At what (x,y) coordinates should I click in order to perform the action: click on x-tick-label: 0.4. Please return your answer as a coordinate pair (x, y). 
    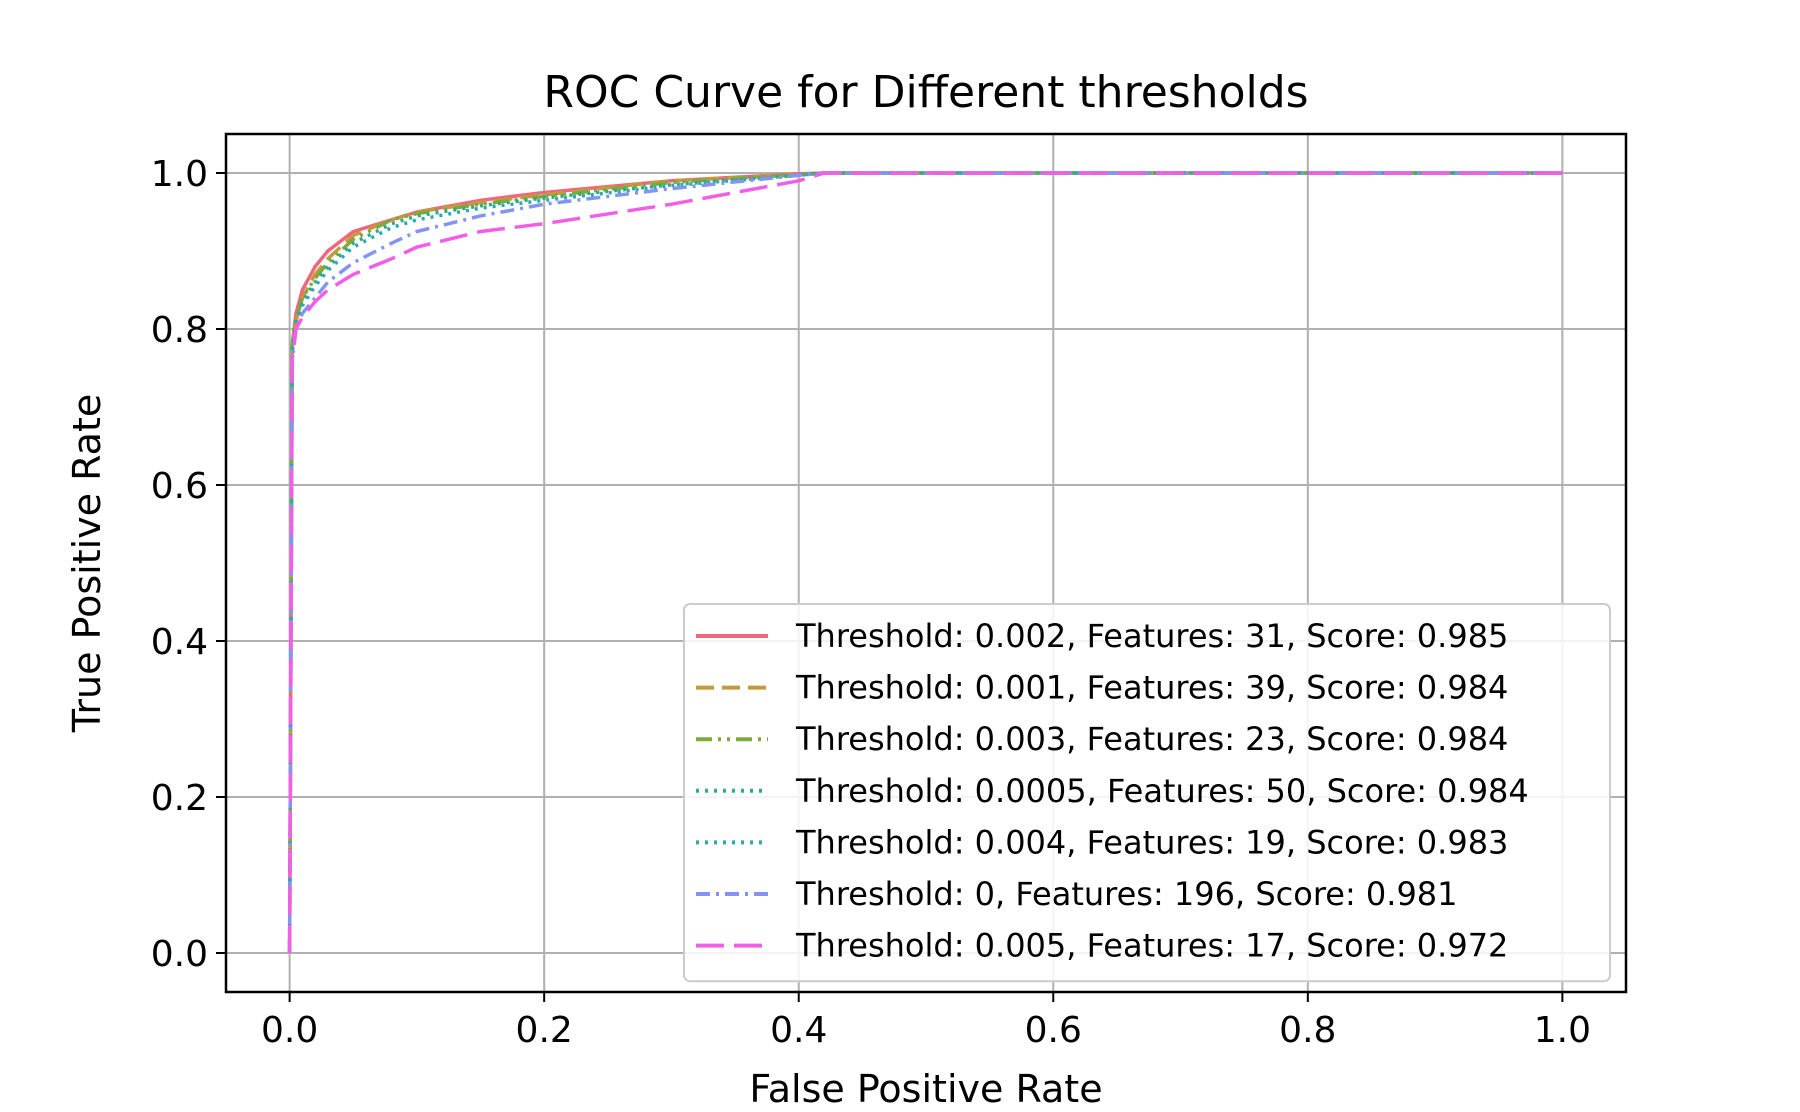
    Looking at the image, I should click on (798, 1030).